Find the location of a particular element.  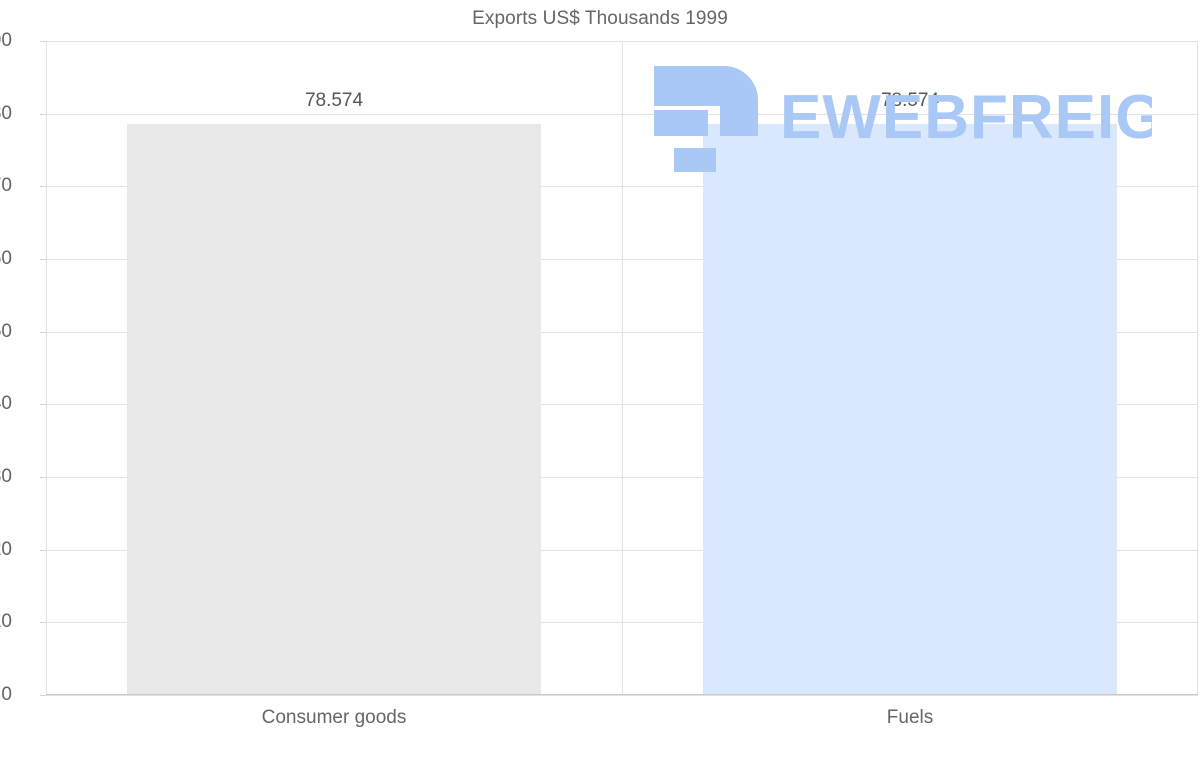

x-axis-line is located at coordinates (622, 694).